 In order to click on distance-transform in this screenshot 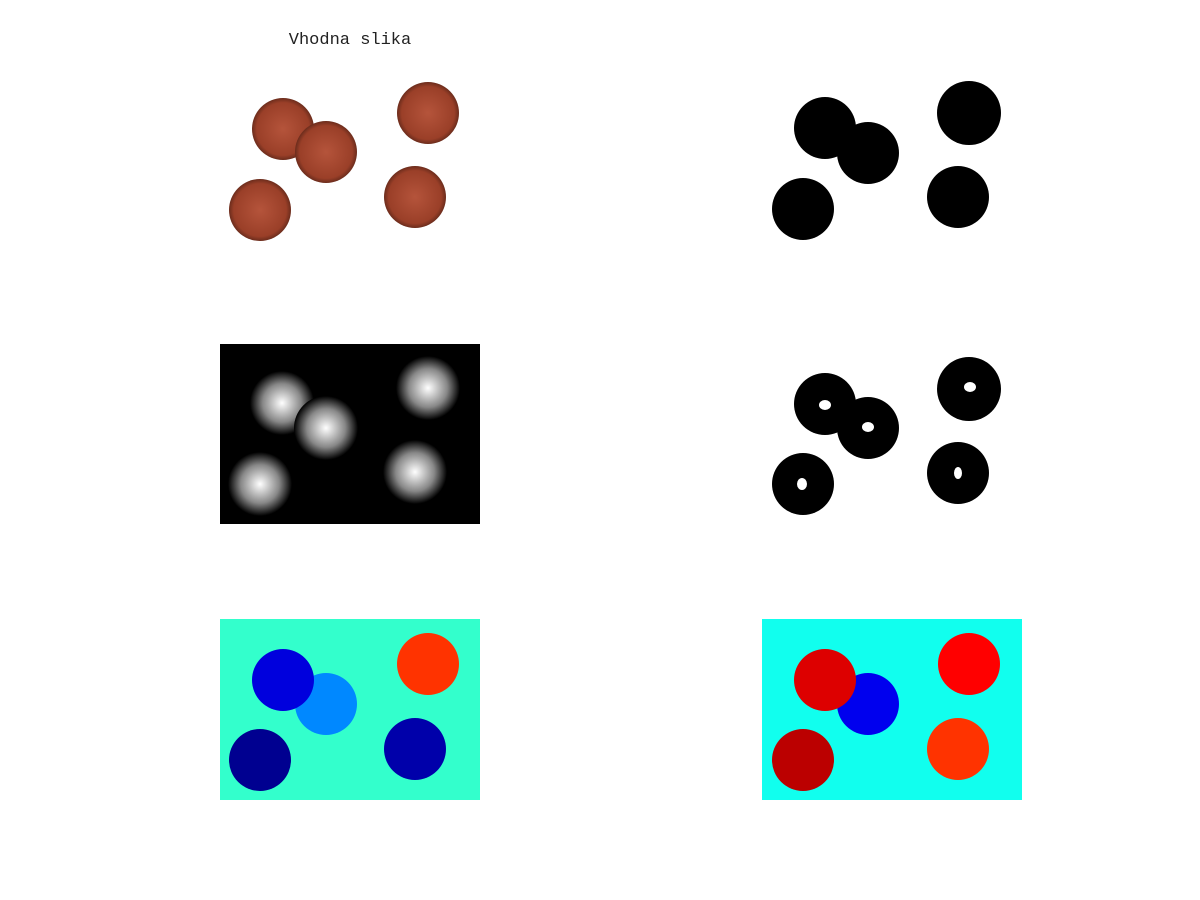, I will do `click(350, 434)`.